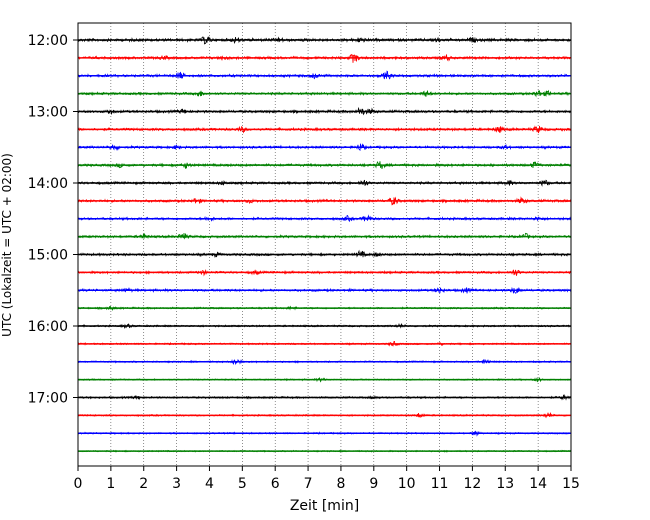 Image resolution: width=650 pixels, height=520 pixels. I want to click on x-tick-label: 13, so click(505, 484).